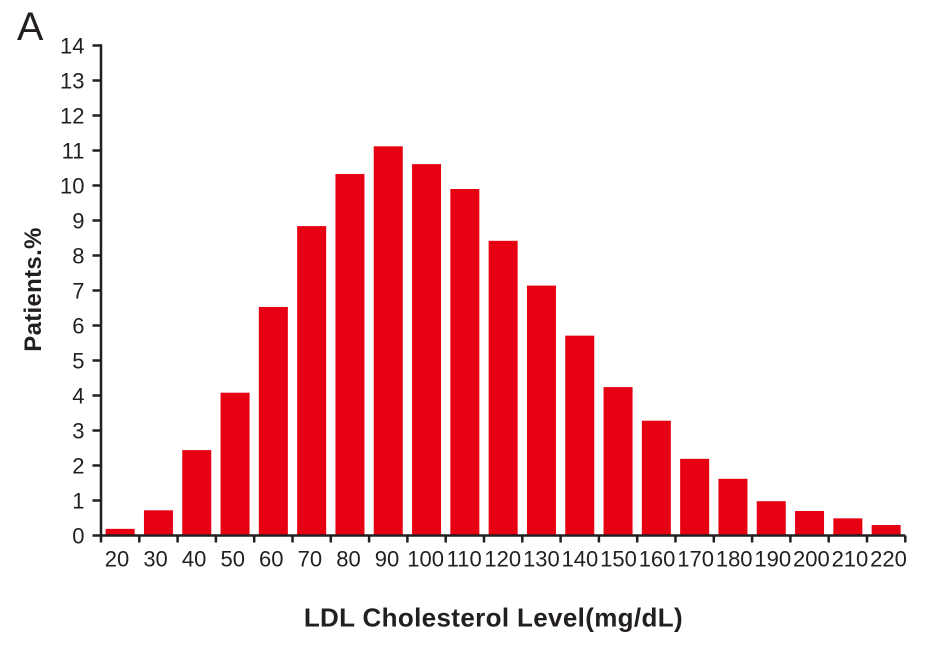  I want to click on svg-text: 11, so click(73, 150).